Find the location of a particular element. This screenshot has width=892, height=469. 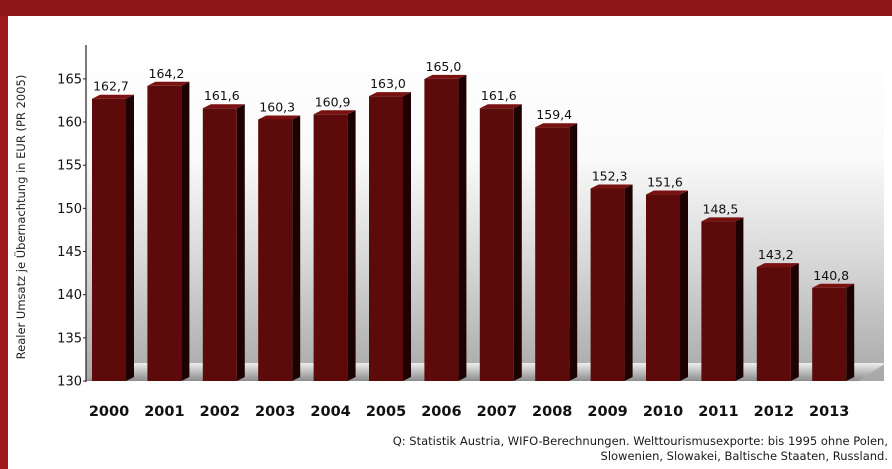

x-tick-label: 2003 is located at coordinates (275, 412).